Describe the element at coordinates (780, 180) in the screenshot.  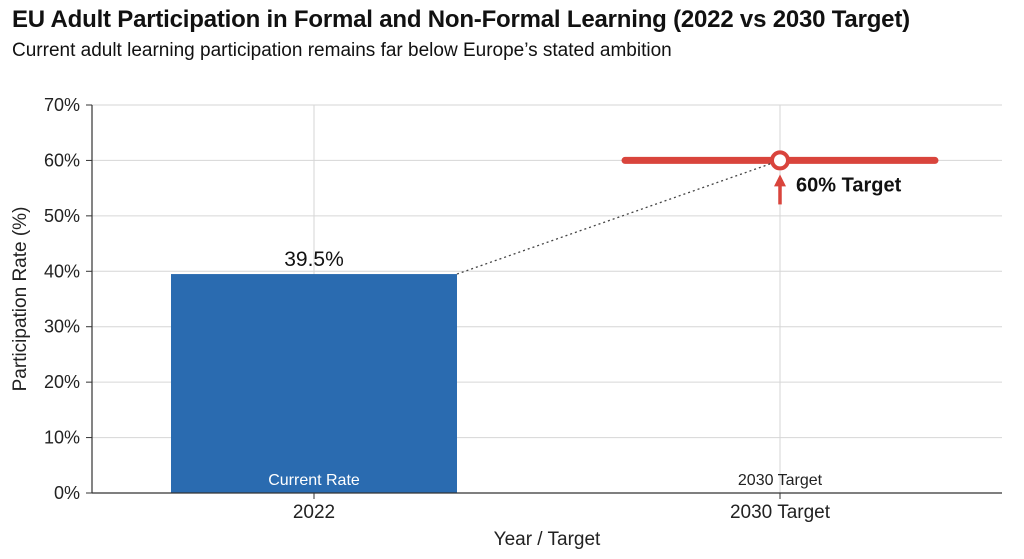
I see `arrow-up-icon` at that location.